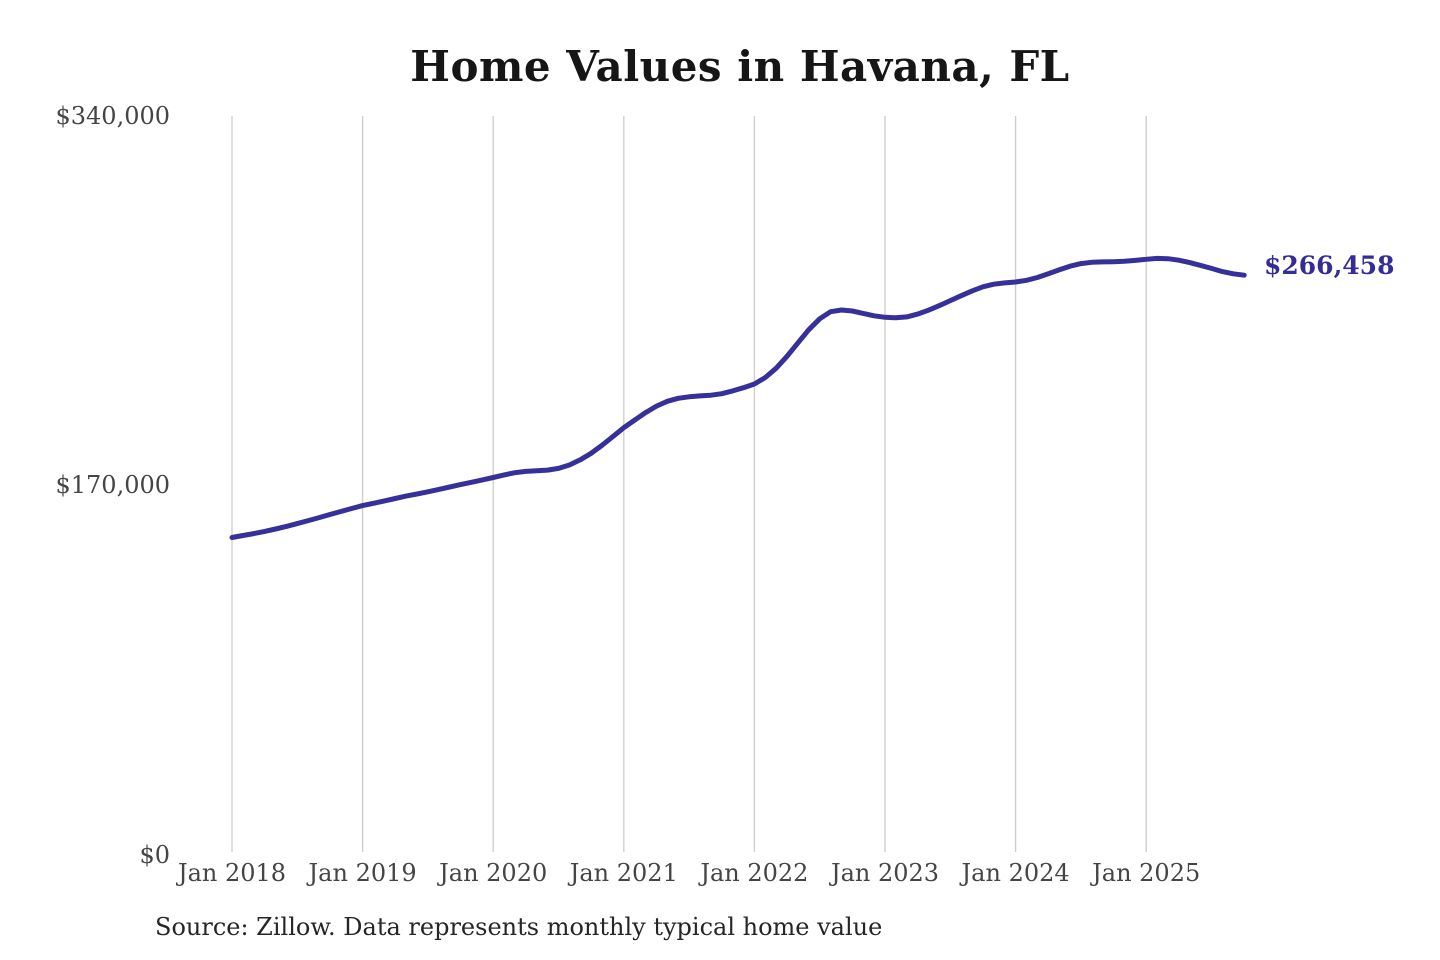  I want to click on y-axis-tick-label-340000: $340,000, so click(112, 116).